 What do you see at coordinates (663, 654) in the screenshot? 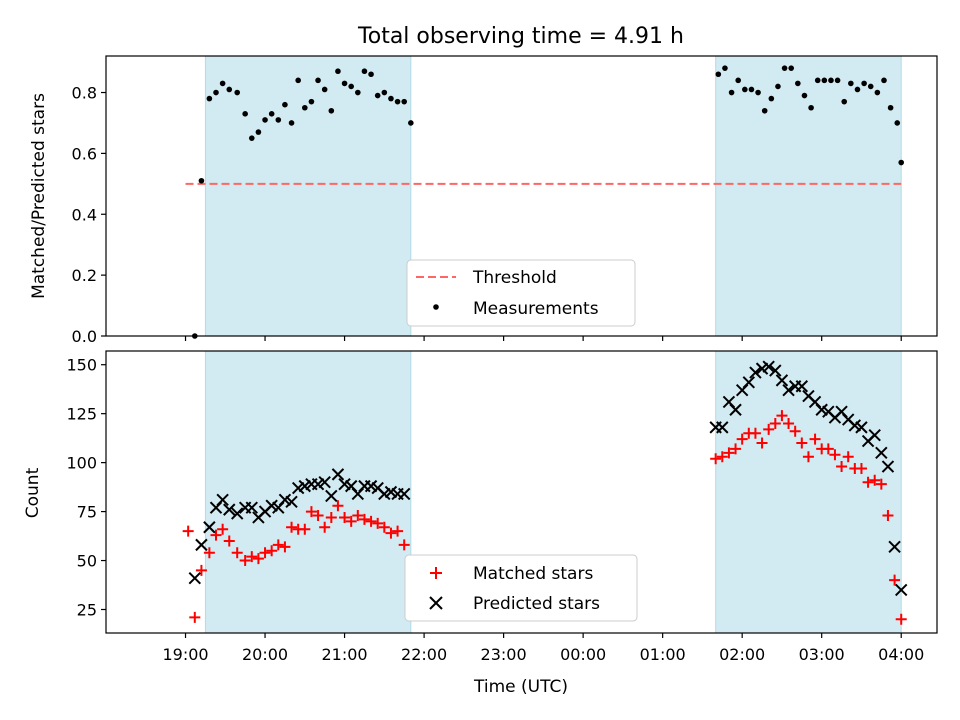
I see `x-tick-label: 01:00` at bounding box center [663, 654].